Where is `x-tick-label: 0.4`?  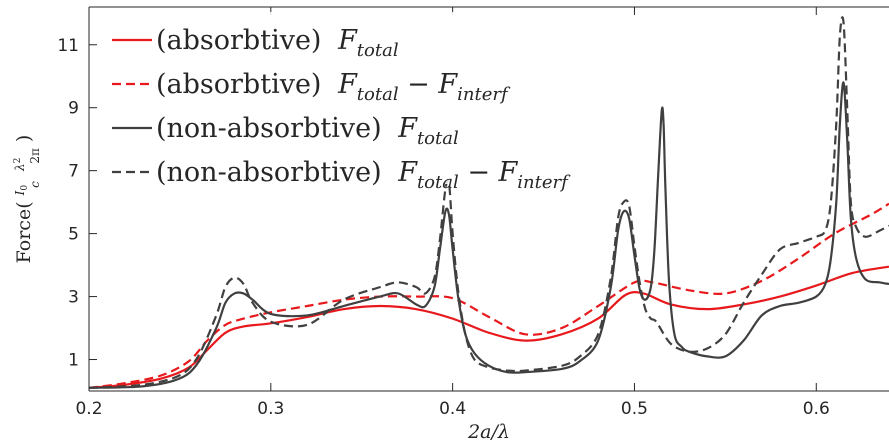 x-tick-label: 0.4 is located at coordinates (452, 409).